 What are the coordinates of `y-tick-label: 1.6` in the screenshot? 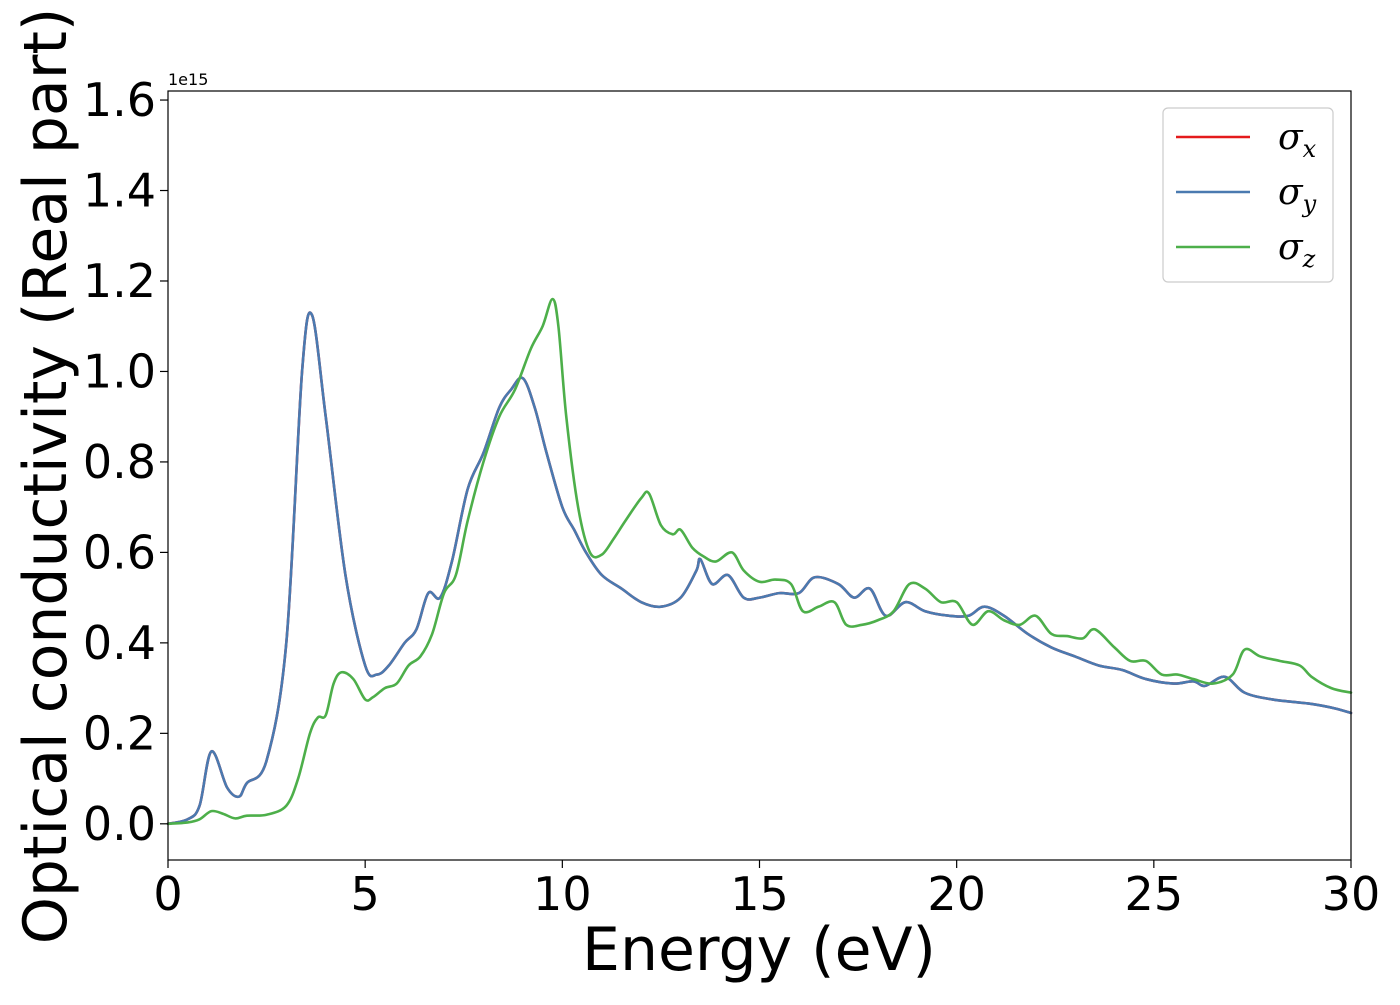 It's located at (119, 100).